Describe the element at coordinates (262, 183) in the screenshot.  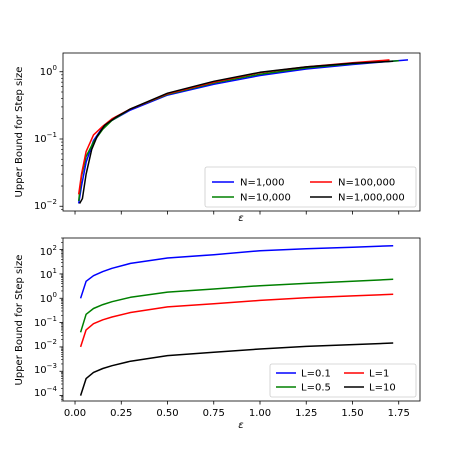
I see `legend-label-n1000: N=1,000` at that location.